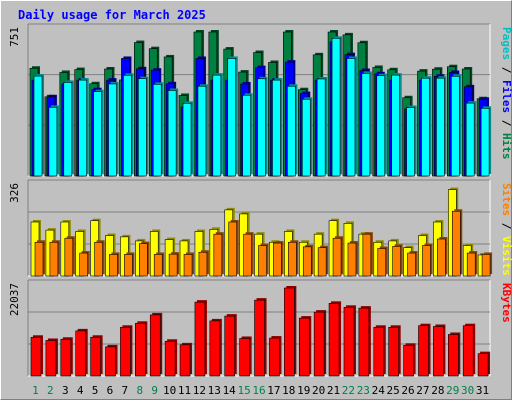 The height and width of the screenshot is (400, 512). I want to click on panel-top-ymax-label: 751, so click(14, 37).